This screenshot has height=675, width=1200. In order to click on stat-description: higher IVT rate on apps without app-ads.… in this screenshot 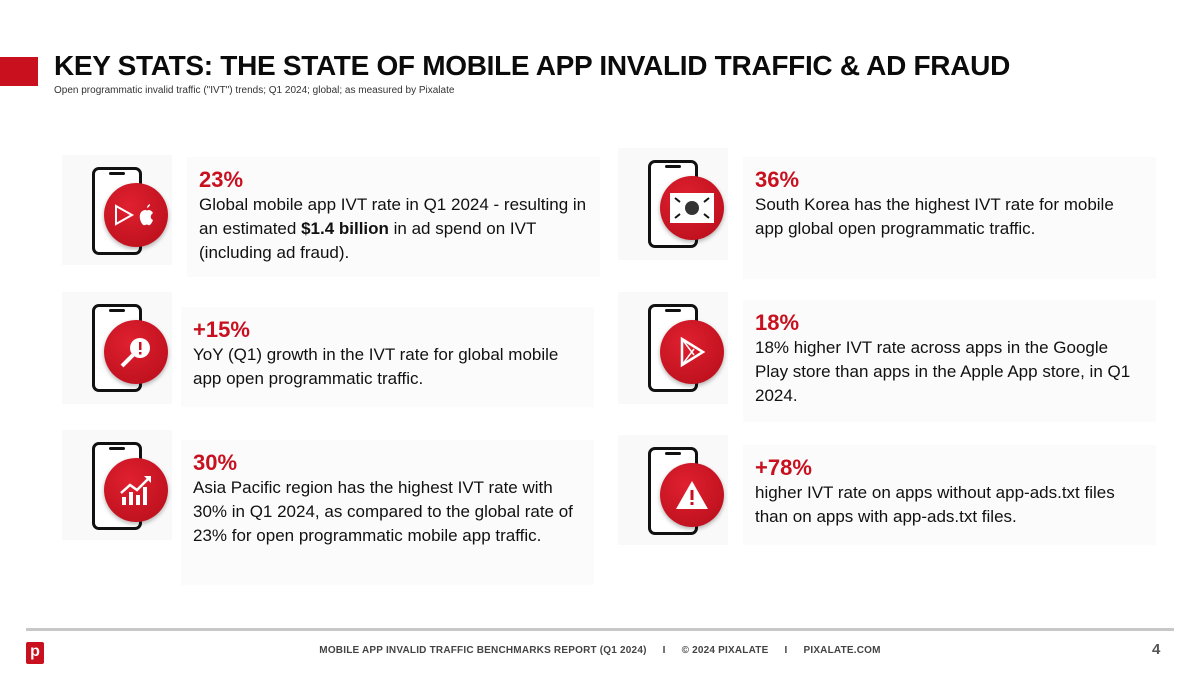, I will do `click(935, 504)`.